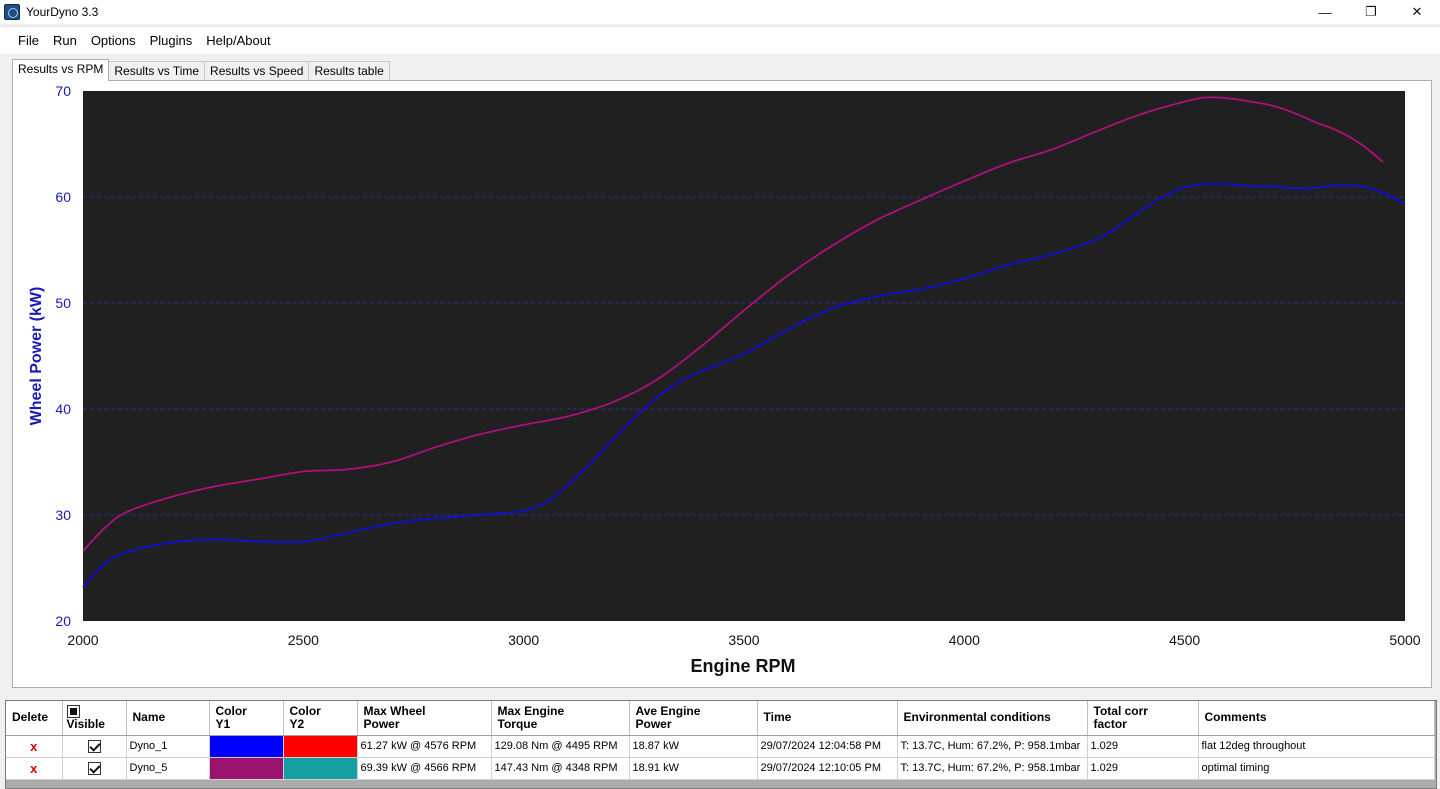  I want to click on menu-options: Options, so click(113, 40).